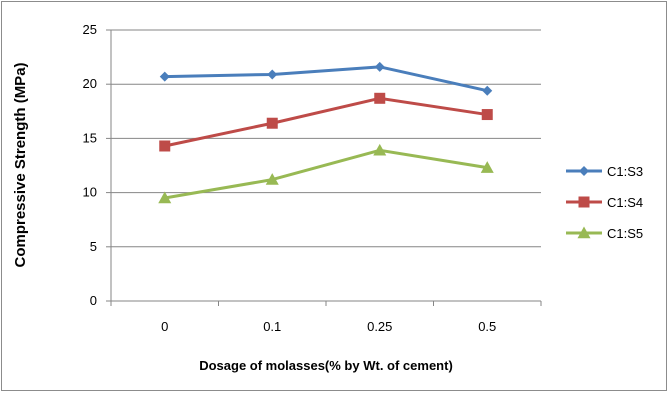  I want to click on legend-item: C1:S5, so click(604, 233).